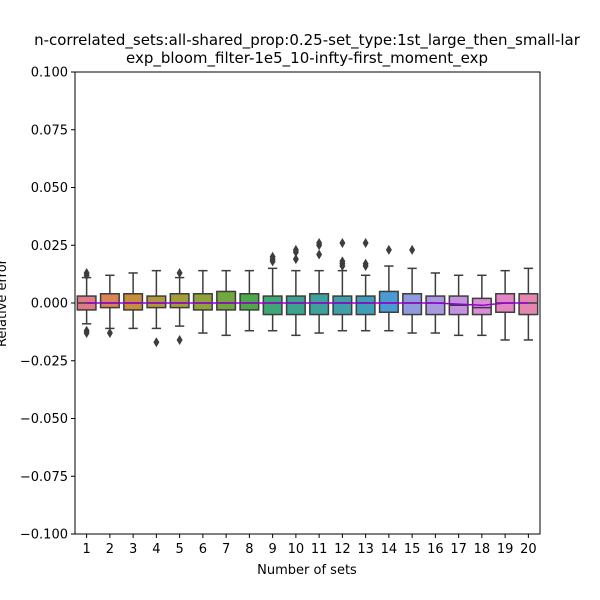  I want to click on y-tick-label: 0.100, so click(49, 73).